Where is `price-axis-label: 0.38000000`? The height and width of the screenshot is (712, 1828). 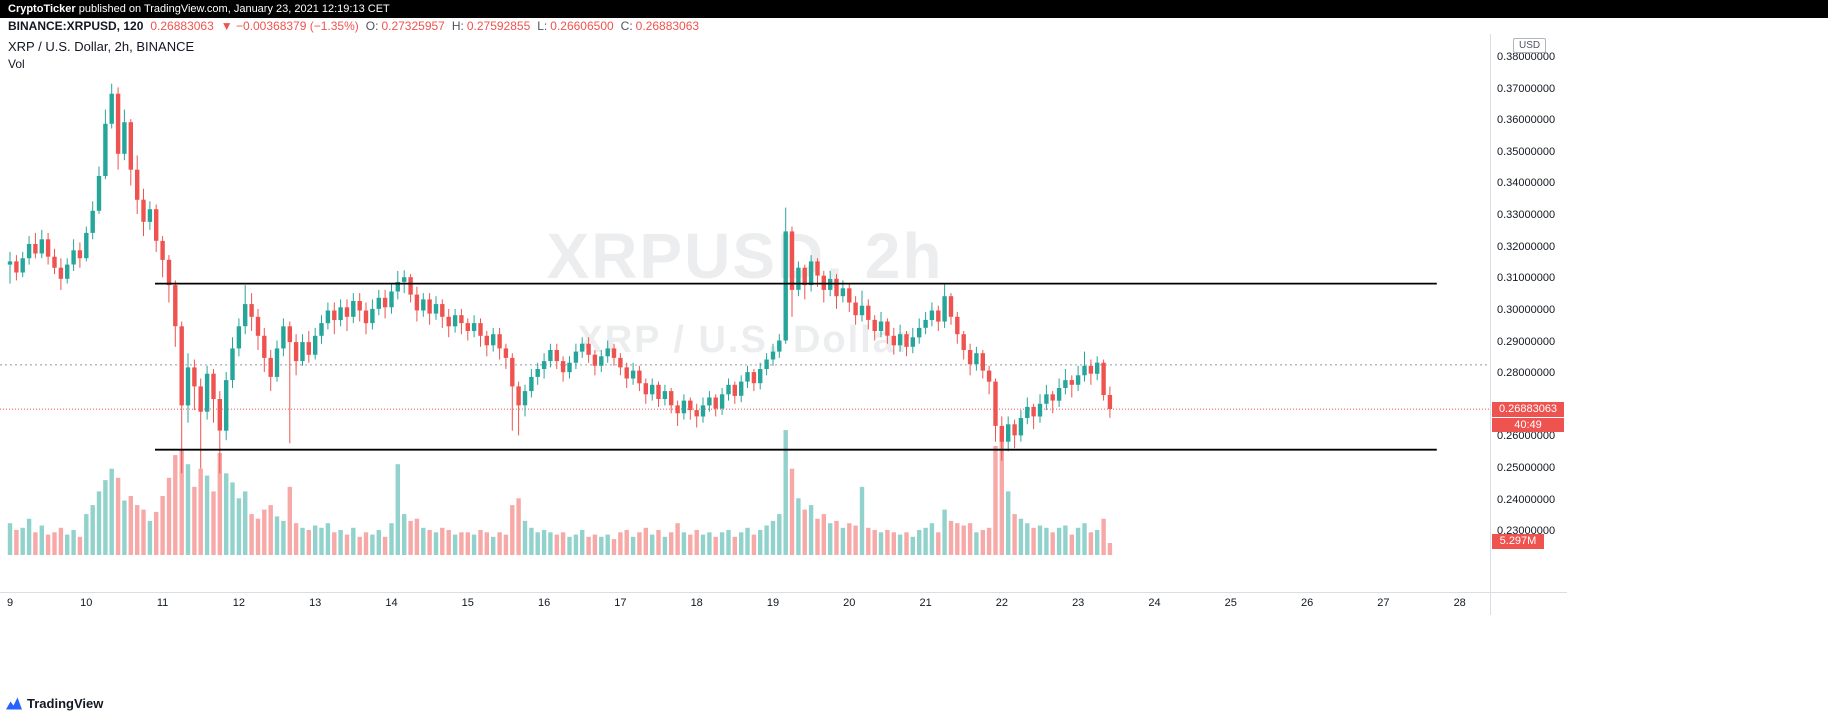
price-axis-label: 0.38000000 is located at coordinates (1526, 56).